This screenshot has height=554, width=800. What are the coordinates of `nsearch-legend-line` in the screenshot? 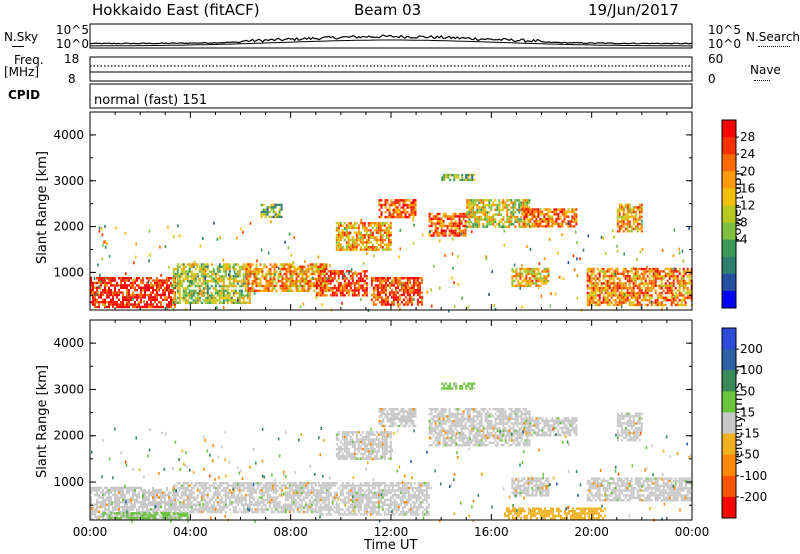 It's located at (774, 46).